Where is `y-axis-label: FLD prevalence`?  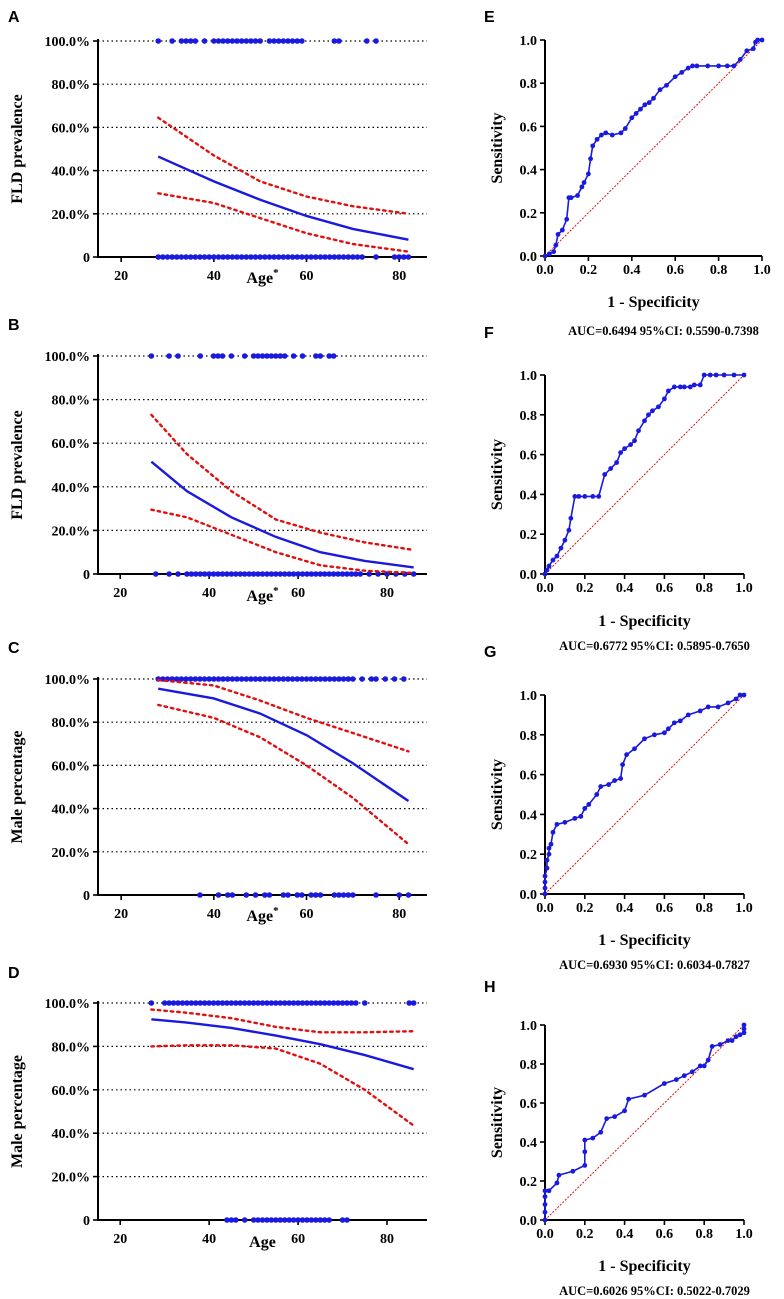 y-axis-label: FLD prevalence is located at coordinates (17, 148).